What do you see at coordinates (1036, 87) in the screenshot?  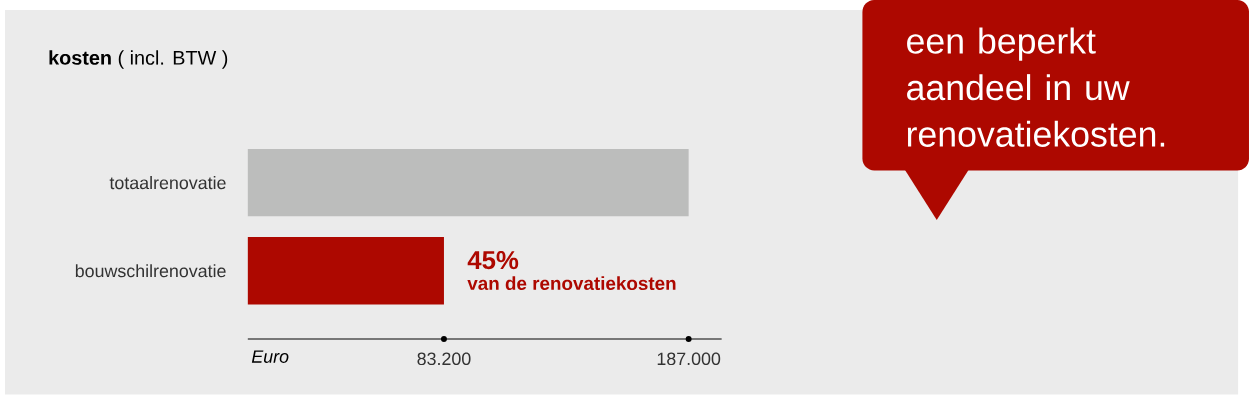 I see `text: een beperkt aandeel in uw renovatiekosten.` at bounding box center [1036, 87].